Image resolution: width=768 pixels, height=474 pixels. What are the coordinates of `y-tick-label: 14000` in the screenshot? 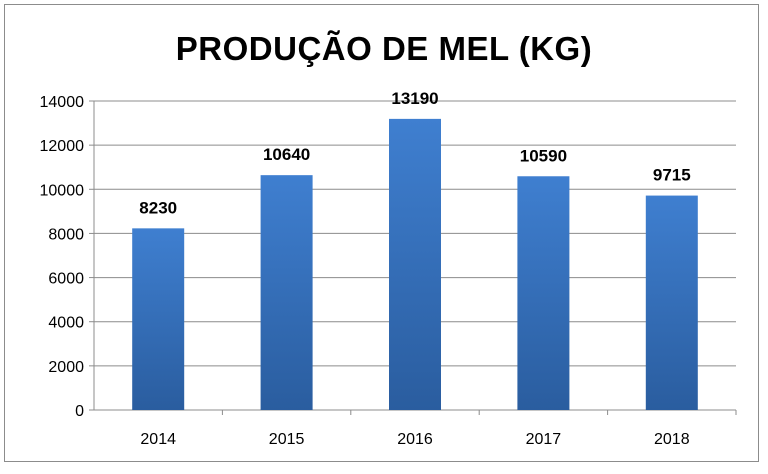 It's located at (62, 102).